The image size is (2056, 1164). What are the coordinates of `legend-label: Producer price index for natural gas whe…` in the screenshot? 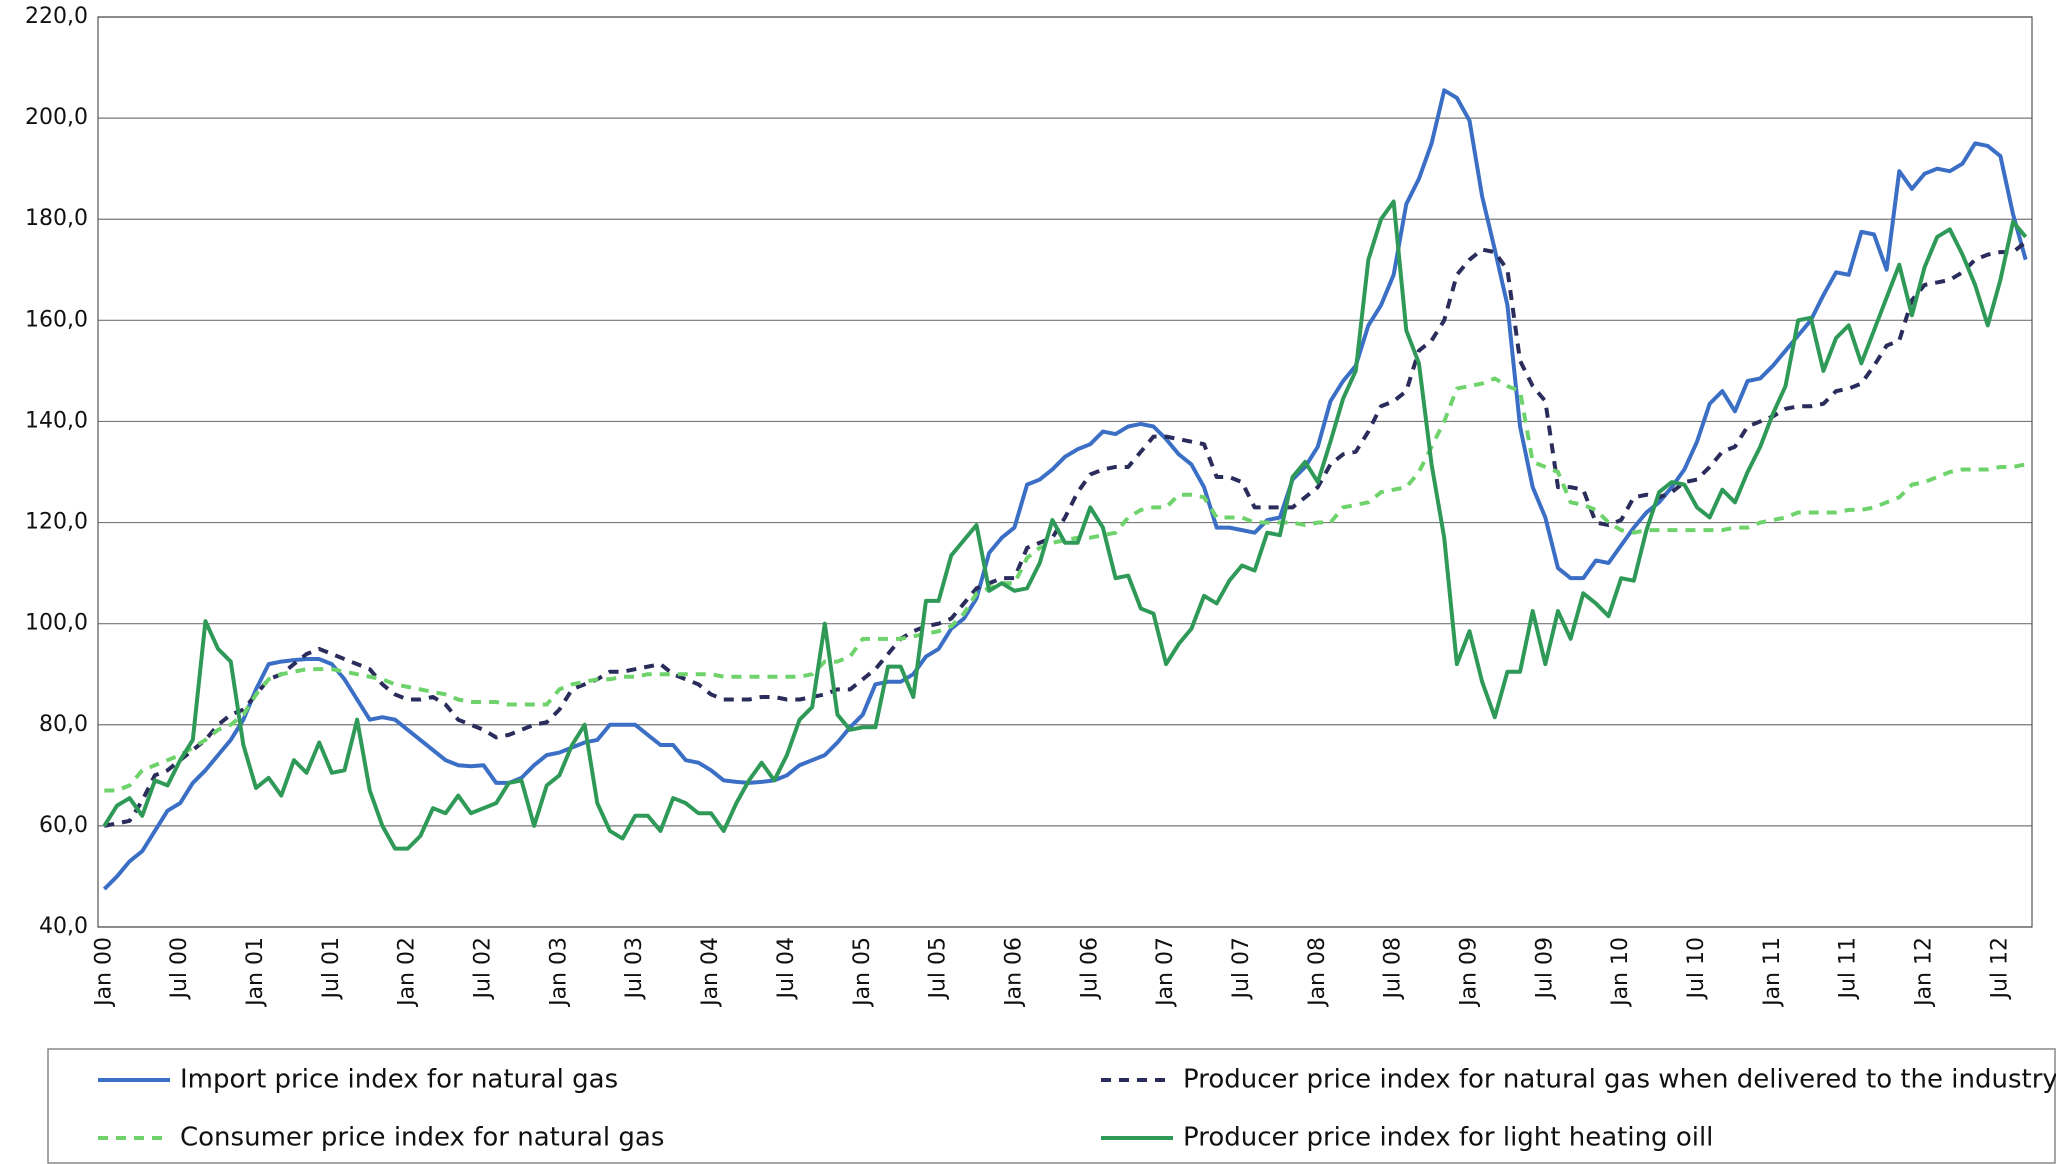 It's located at (1619, 1080).